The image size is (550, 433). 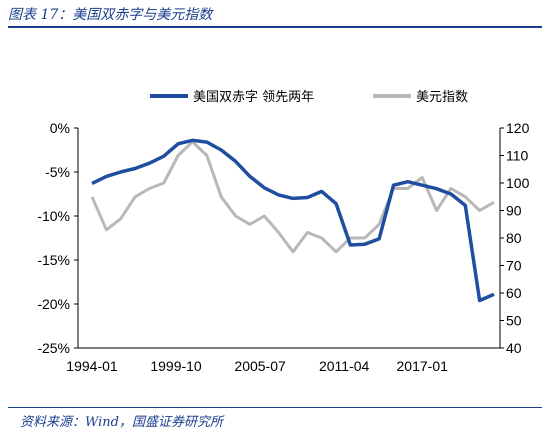 What do you see at coordinates (53, 216) in the screenshot?
I see `left-tick-label: -10%` at bounding box center [53, 216].